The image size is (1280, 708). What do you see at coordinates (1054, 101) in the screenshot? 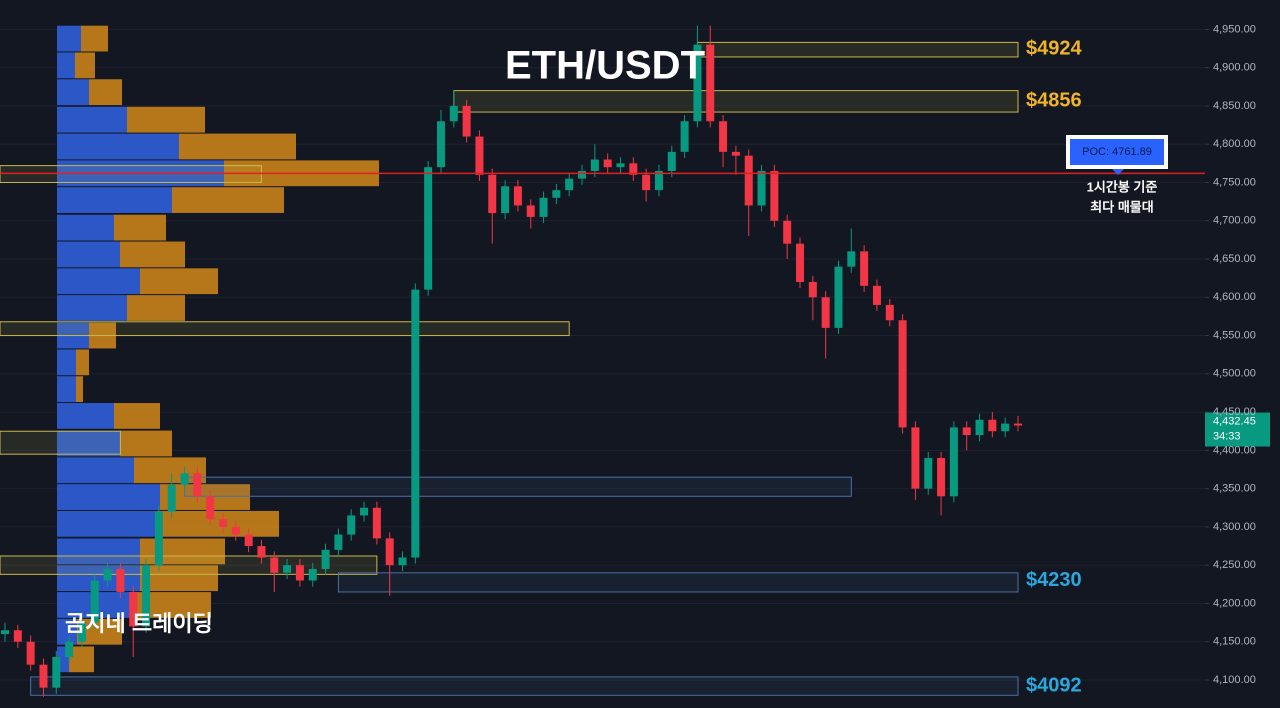
I see `price-label: $4856` at bounding box center [1054, 101].